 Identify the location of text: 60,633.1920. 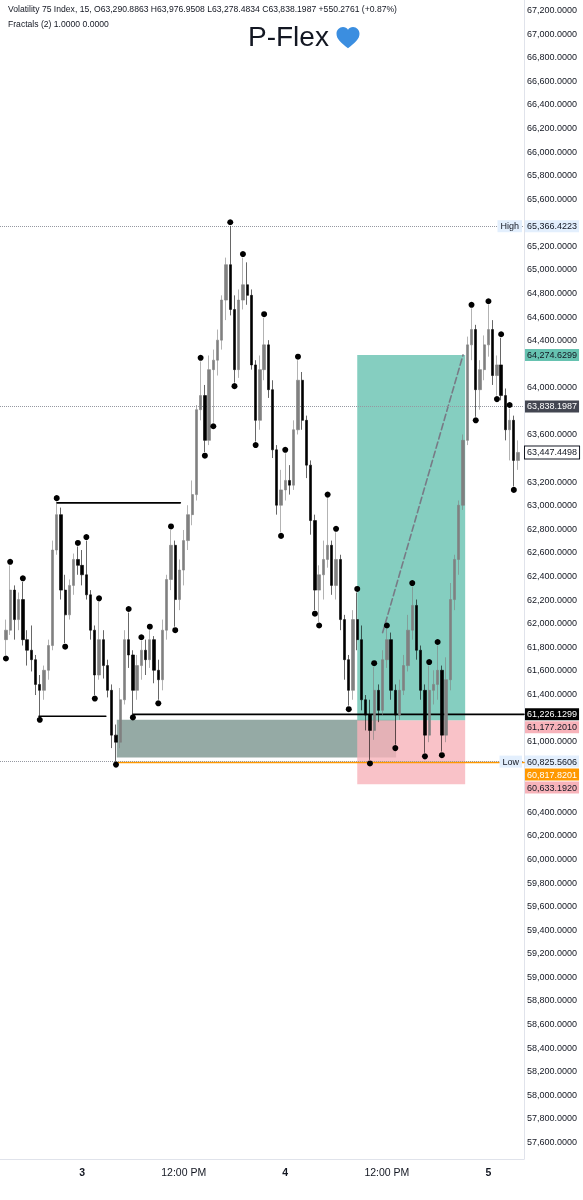
(552, 787).